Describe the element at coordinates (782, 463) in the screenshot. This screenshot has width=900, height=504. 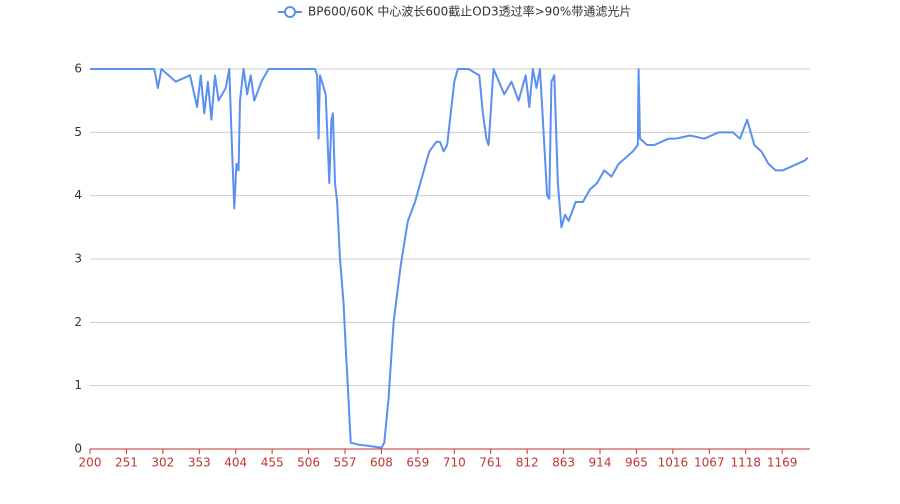
I see `x-tick-label: 1169` at that location.